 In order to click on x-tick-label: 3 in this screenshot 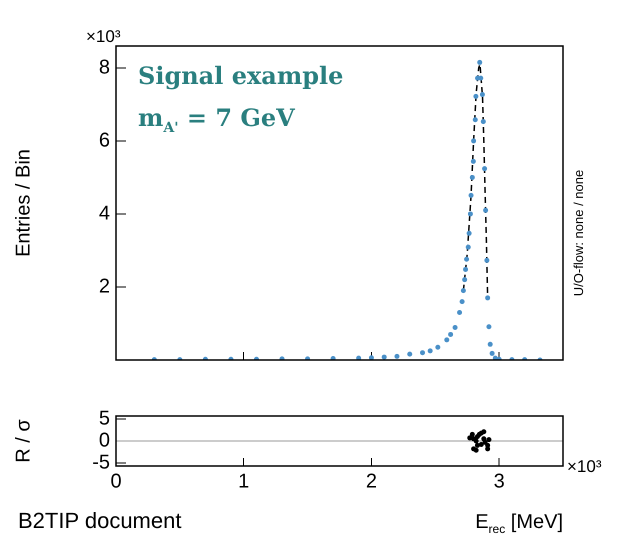, I will do `click(499, 481)`.